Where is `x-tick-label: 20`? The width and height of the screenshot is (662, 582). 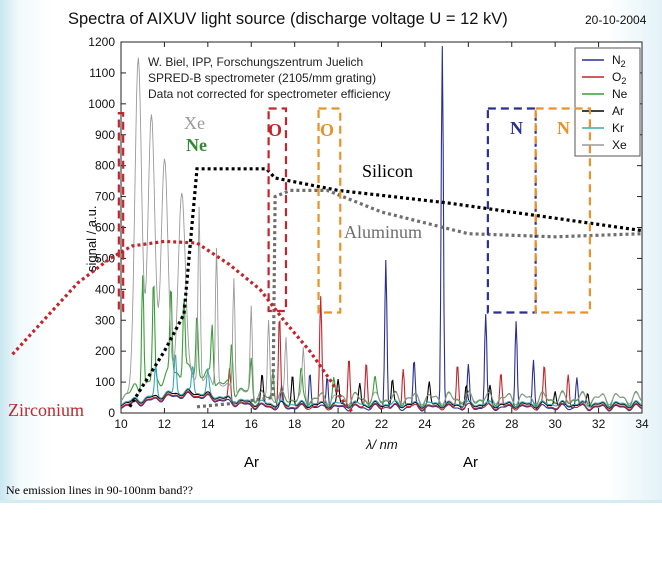 x-tick-label: 20 is located at coordinates (338, 424).